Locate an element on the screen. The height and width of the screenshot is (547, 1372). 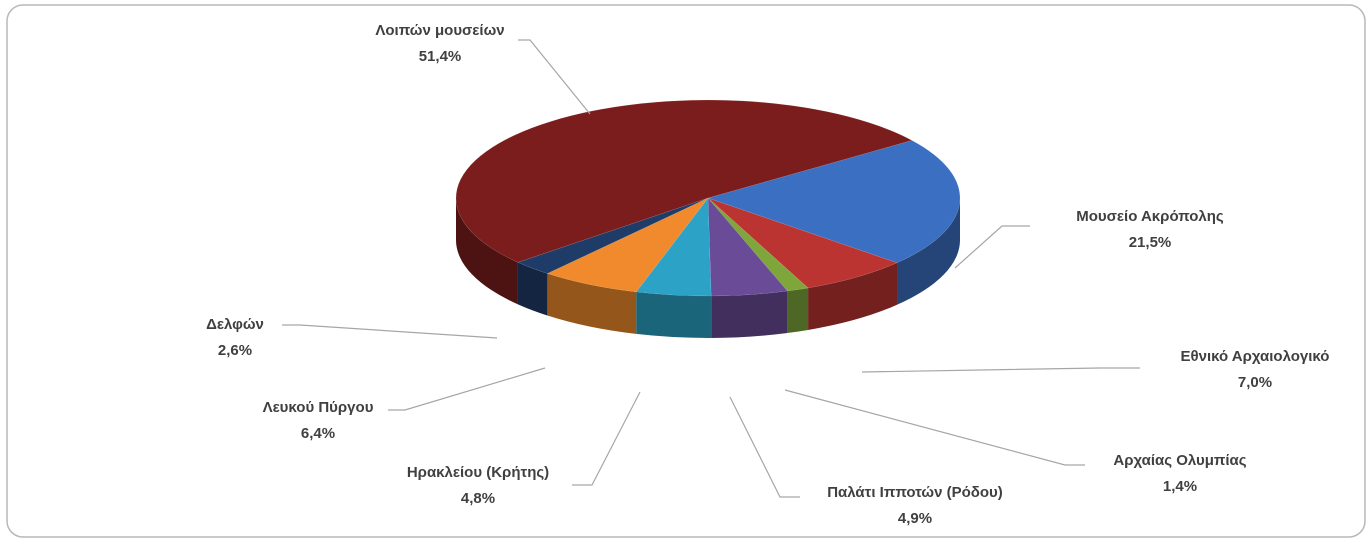
slice-label: Λοιπών μουσείων is located at coordinates (439, 30).